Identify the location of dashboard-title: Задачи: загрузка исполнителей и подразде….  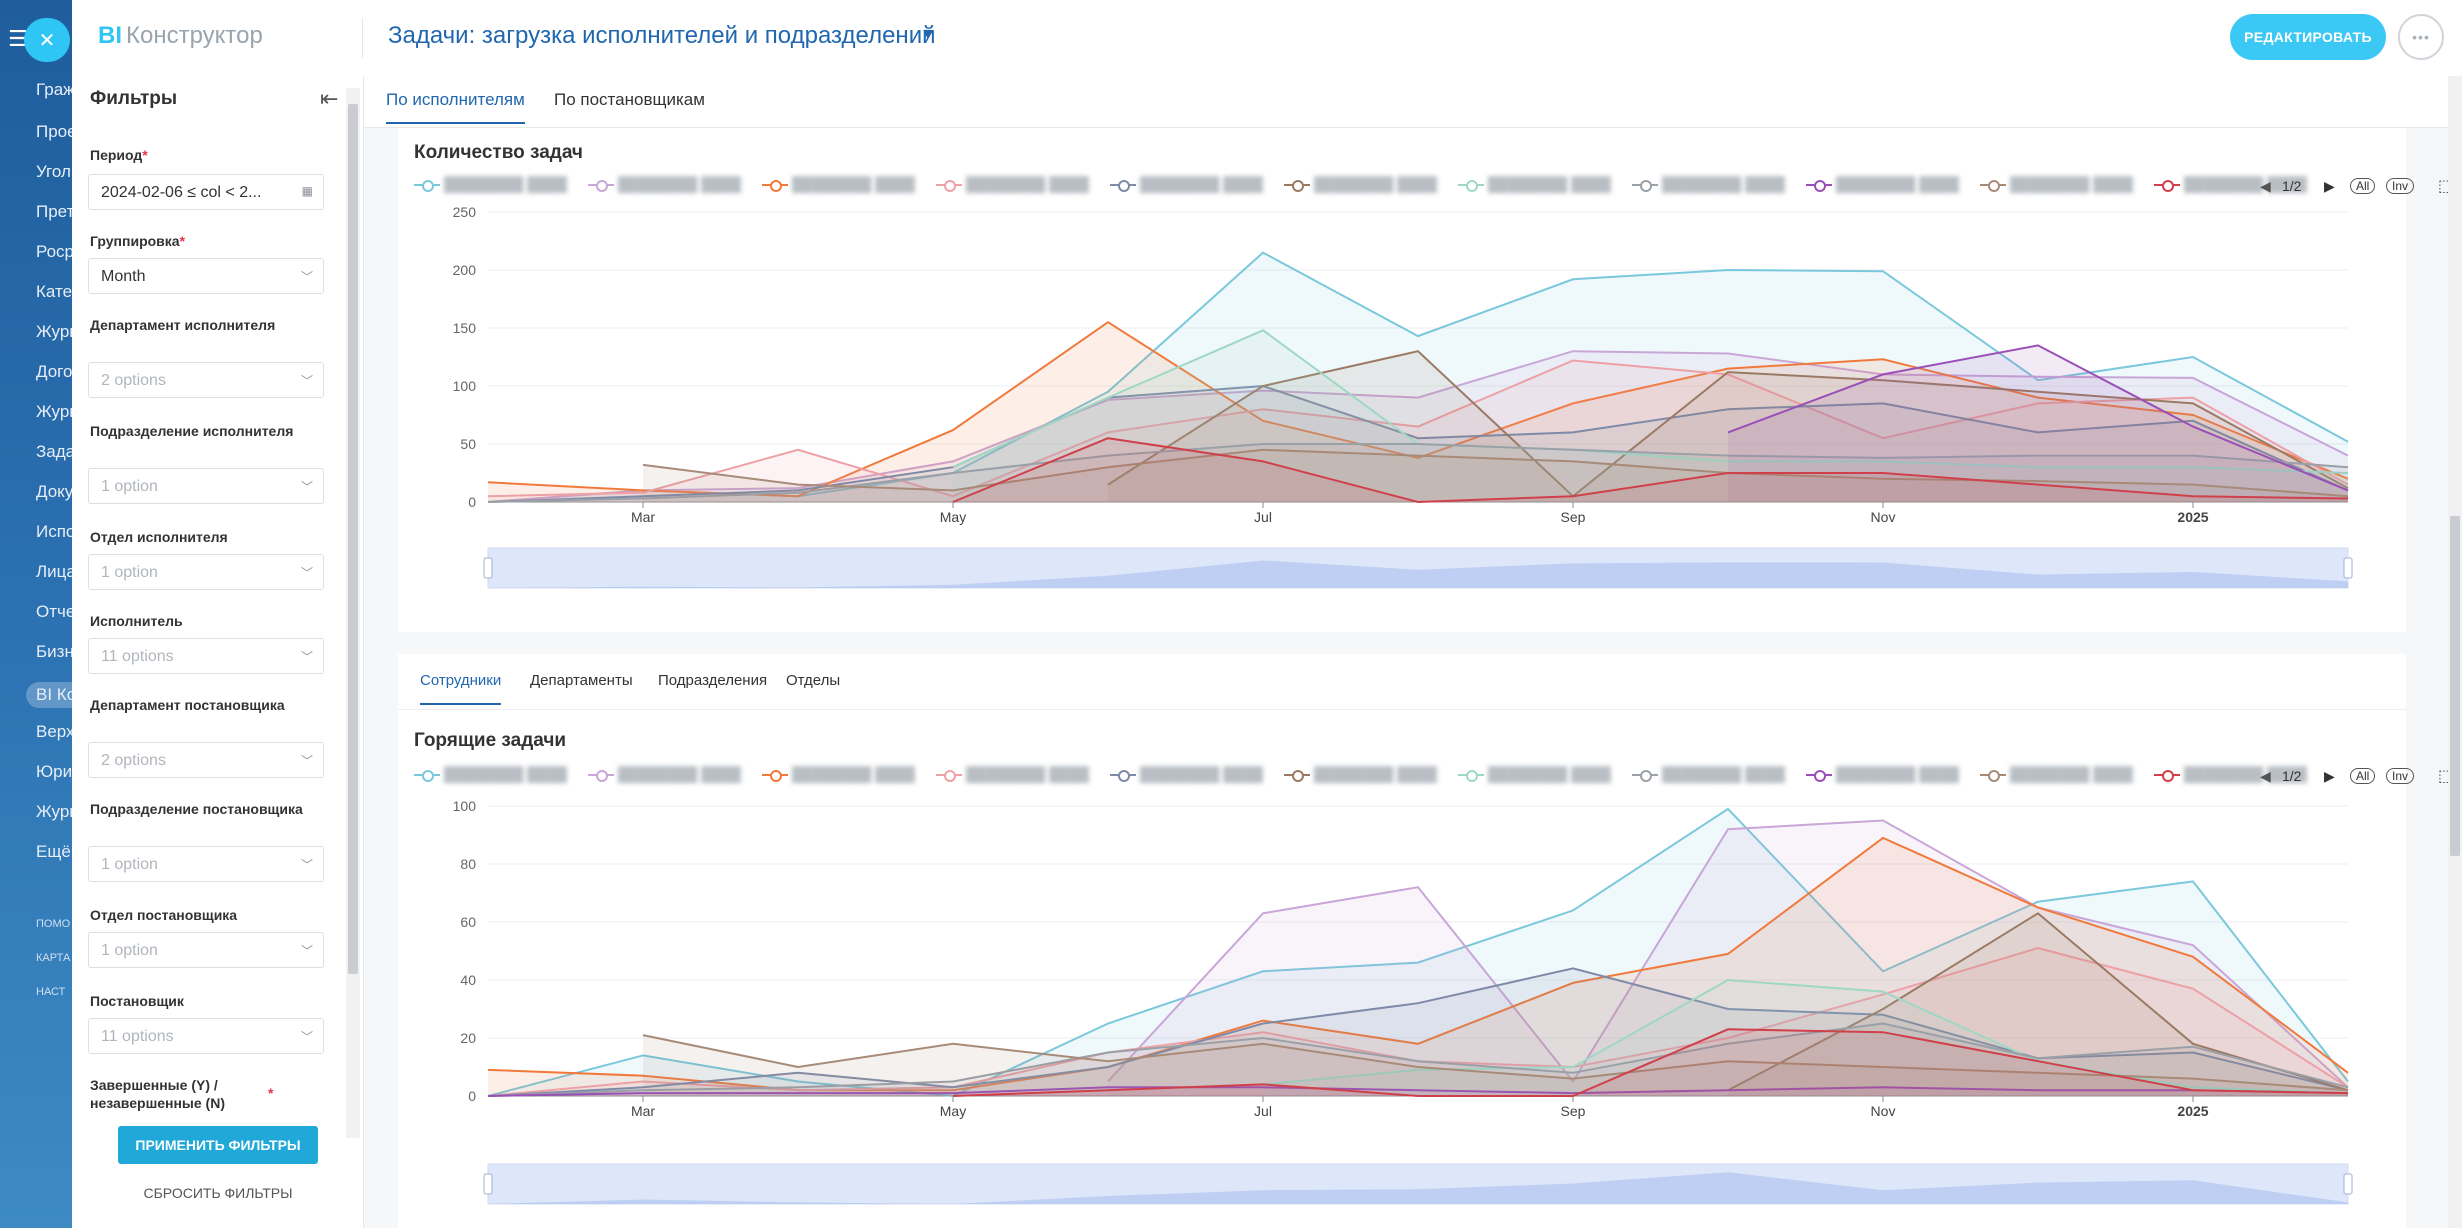
(662, 35).